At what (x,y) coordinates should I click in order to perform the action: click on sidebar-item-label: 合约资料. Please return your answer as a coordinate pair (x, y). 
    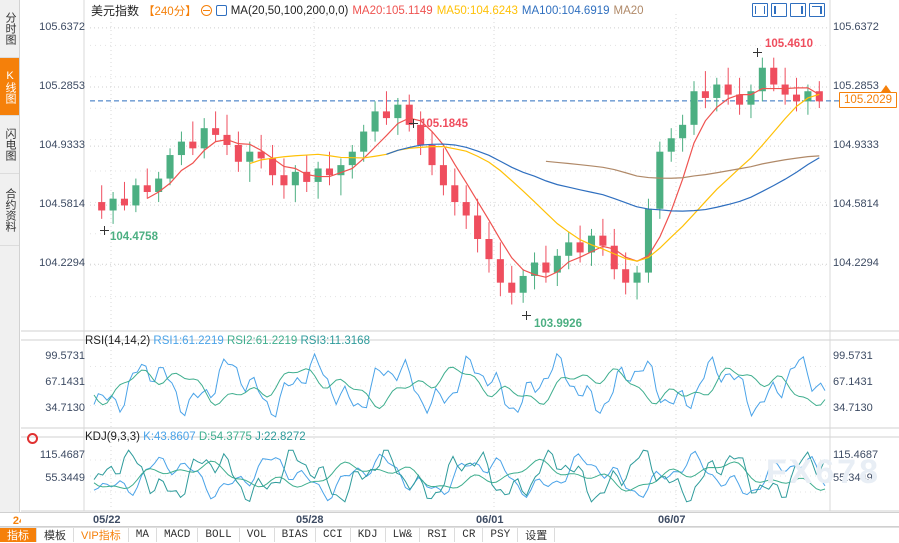
    Looking at the image, I should click on (10, 209).